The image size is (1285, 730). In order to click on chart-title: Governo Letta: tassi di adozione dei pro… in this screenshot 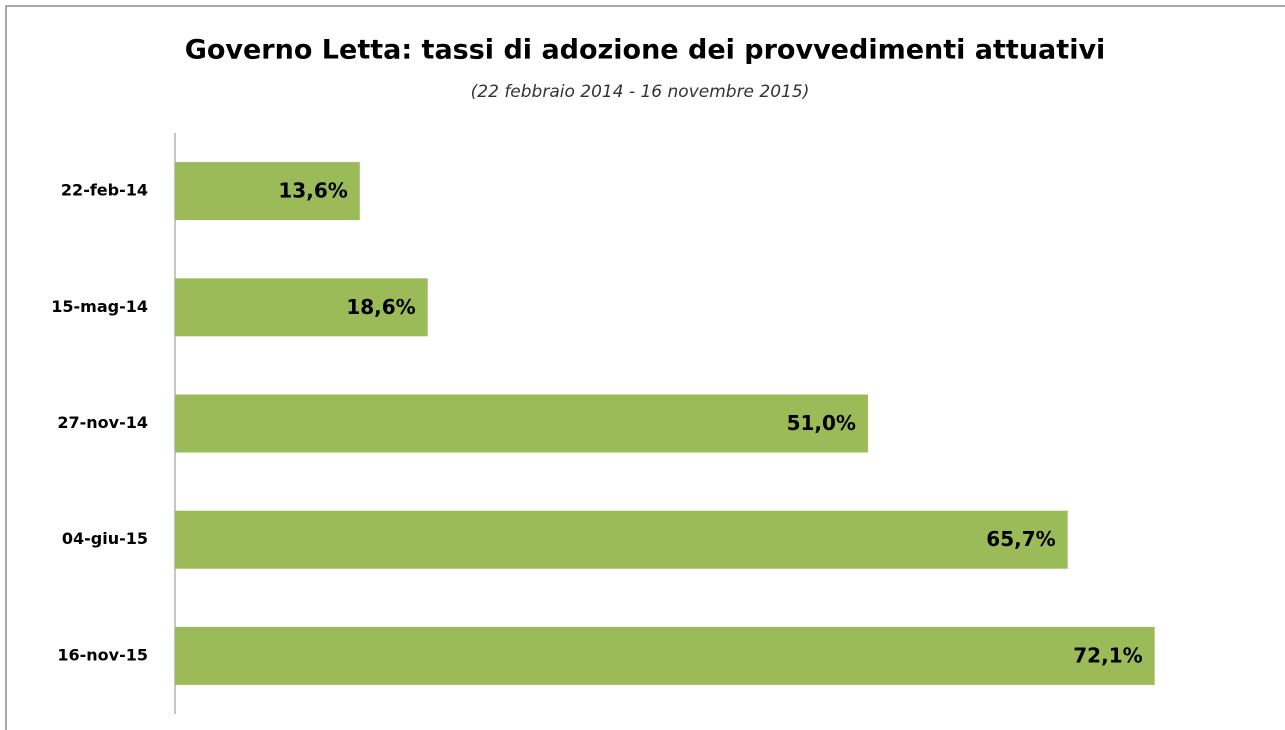, I will do `click(645, 50)`.